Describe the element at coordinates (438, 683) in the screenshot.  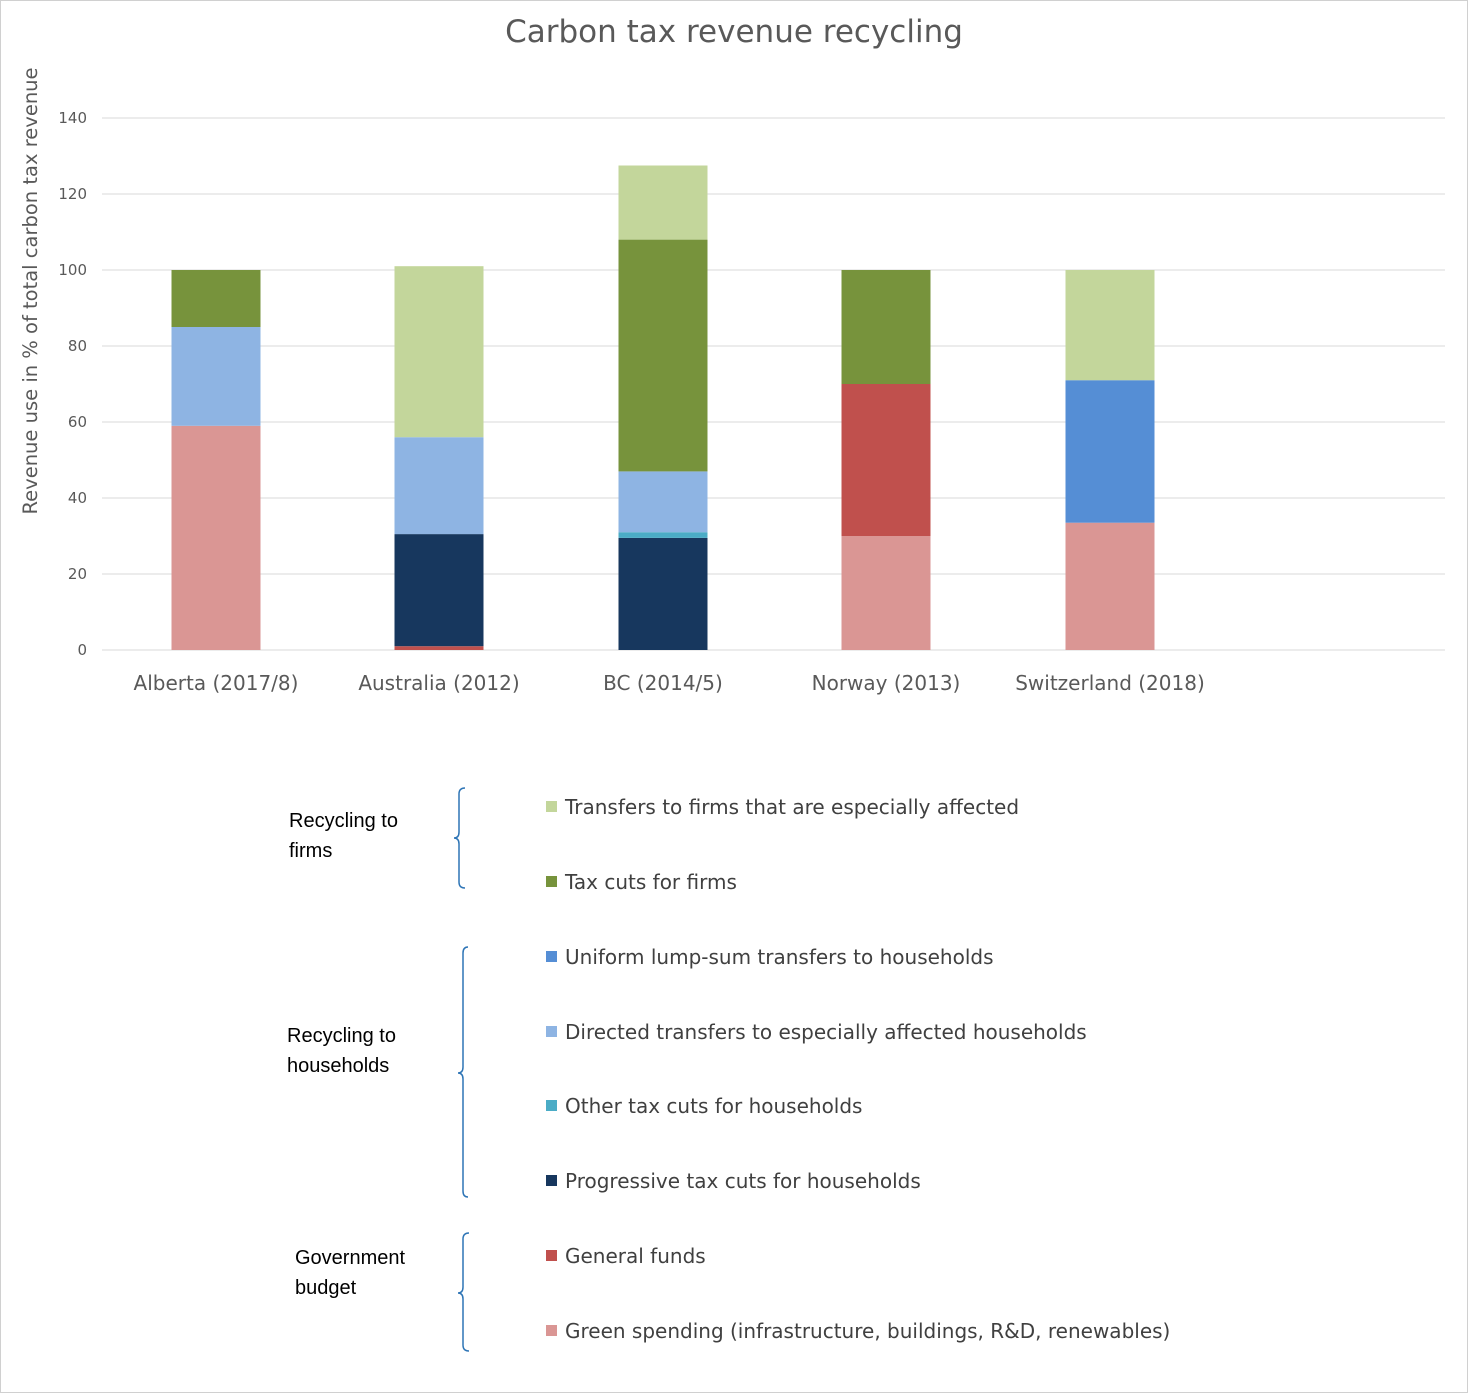
I see `x-category-label: Australia (2012)` at that location.